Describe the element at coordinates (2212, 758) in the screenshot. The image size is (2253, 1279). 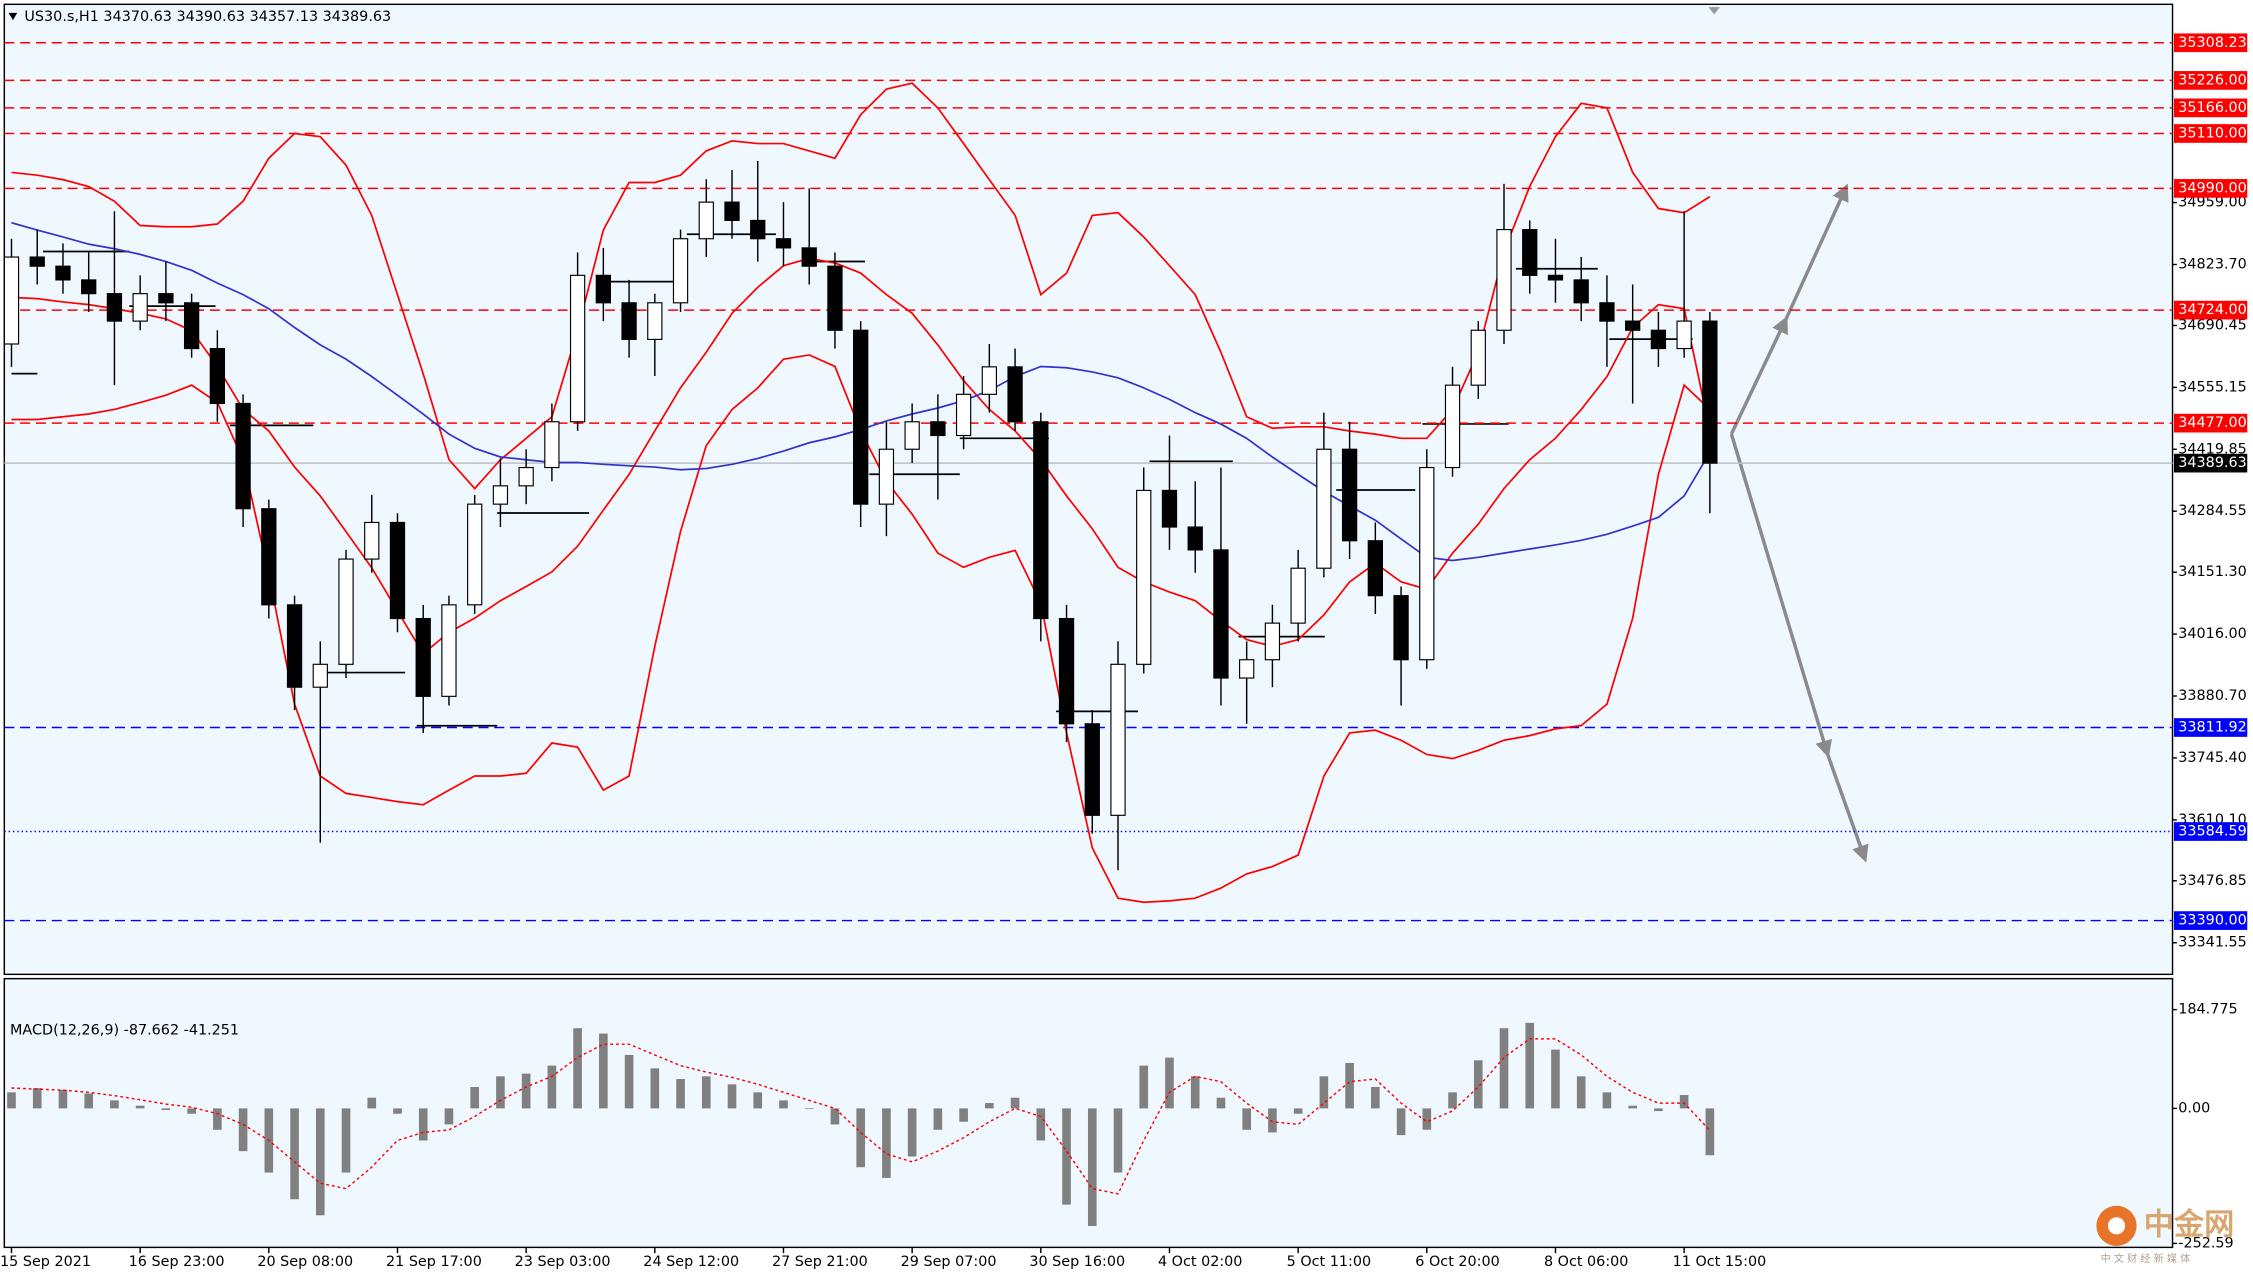
I see `y-tick-label: 33745.40` at that location.